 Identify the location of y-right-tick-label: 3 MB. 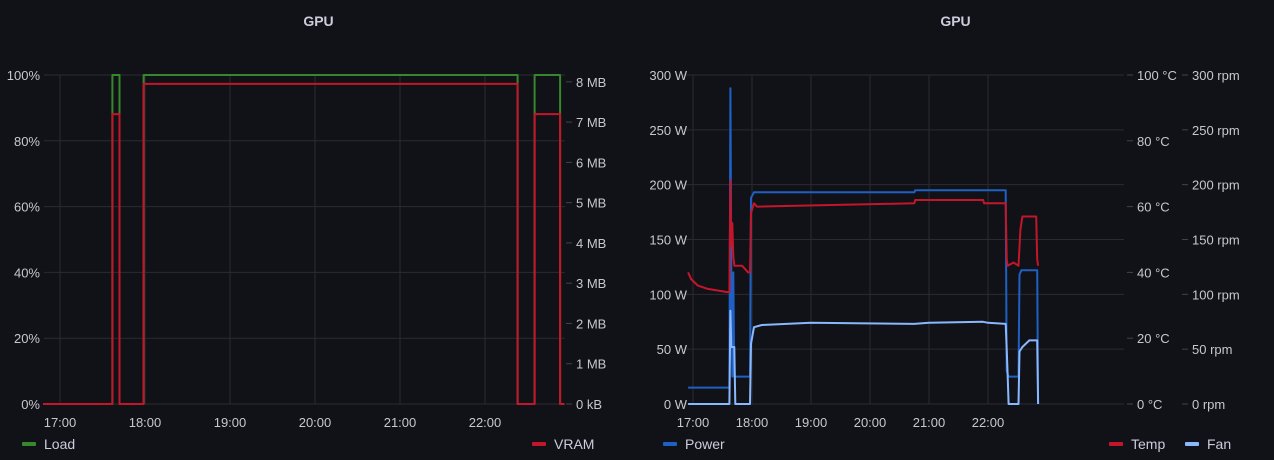
(591, 283).